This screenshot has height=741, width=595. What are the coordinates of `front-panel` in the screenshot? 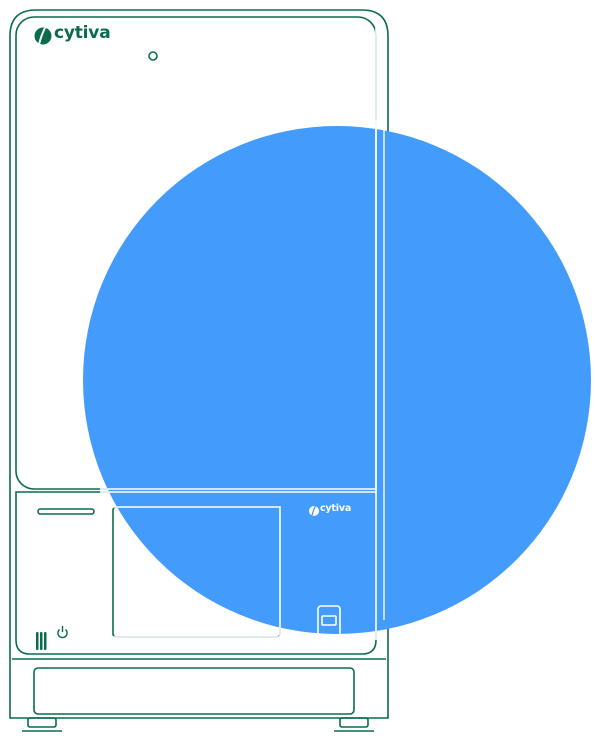 It's located at (196, 573).